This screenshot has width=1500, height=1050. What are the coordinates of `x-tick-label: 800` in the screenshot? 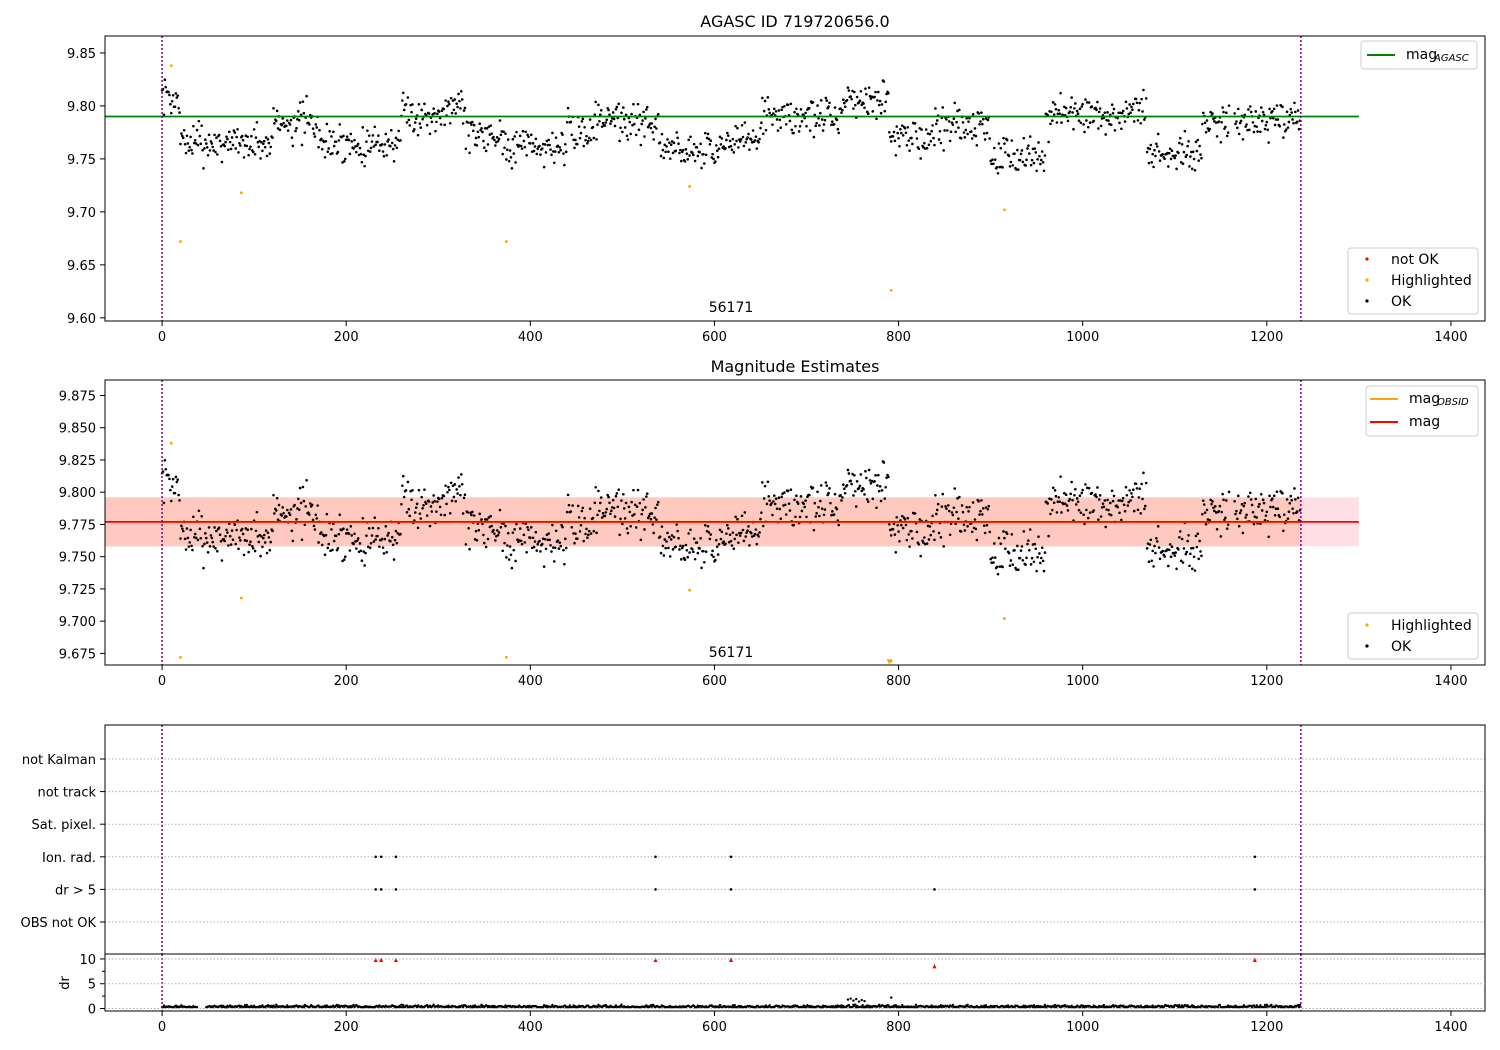 It's located at (898, 337).